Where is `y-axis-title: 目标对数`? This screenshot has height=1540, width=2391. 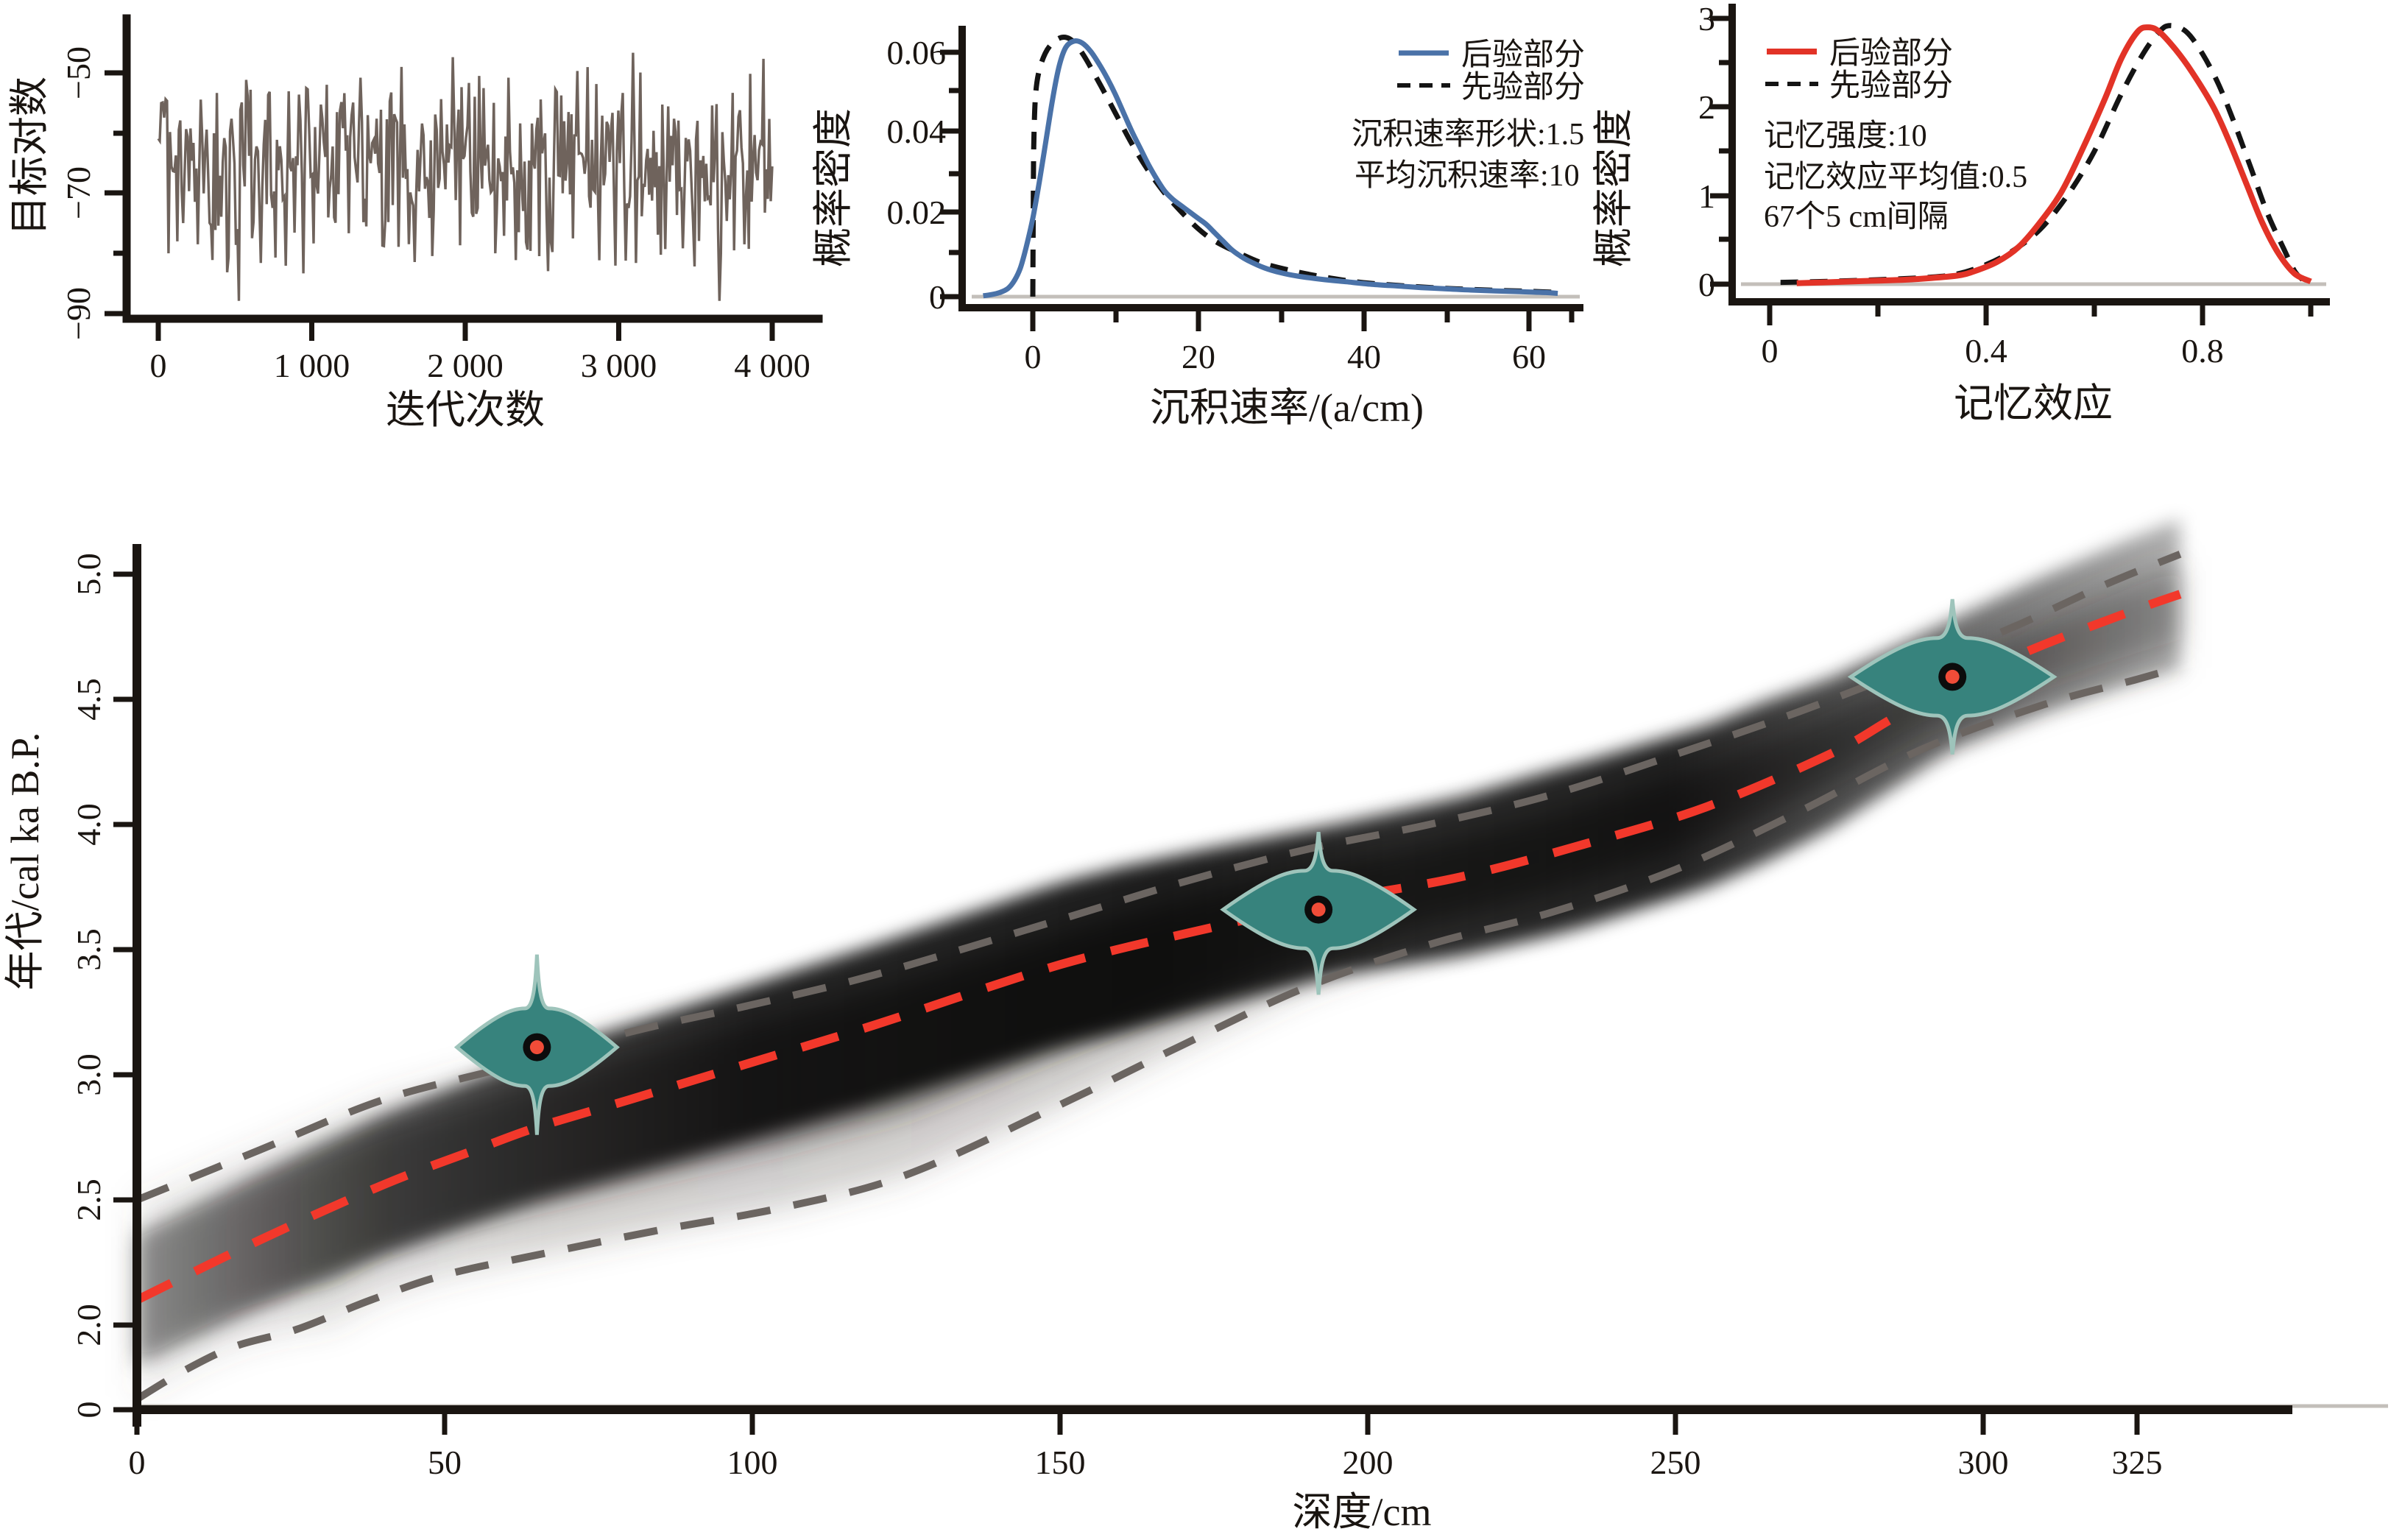
y-axis-title: 目标对数 is located at coordinates (29, 156).